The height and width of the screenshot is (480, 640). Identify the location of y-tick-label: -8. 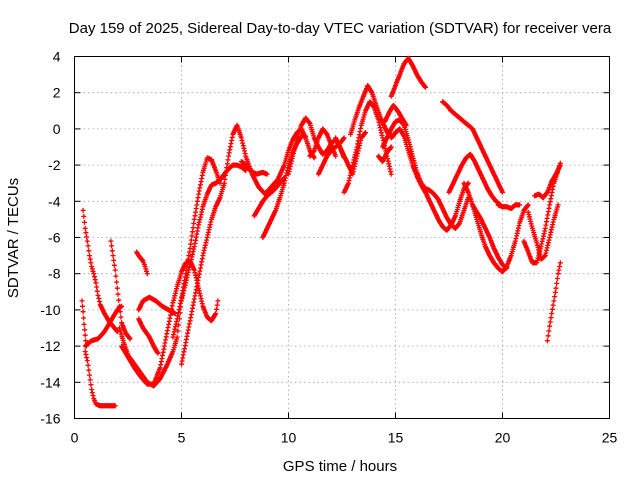
(54, 274).